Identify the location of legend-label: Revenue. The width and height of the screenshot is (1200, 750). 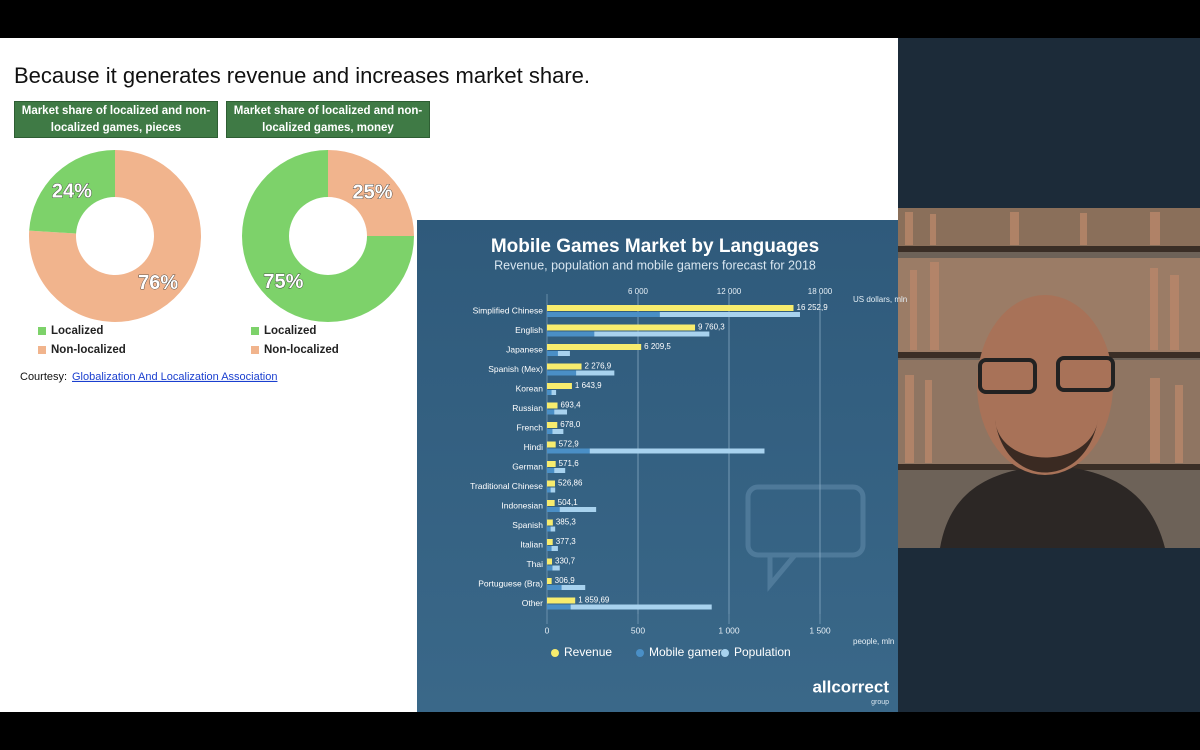
(588, 652).